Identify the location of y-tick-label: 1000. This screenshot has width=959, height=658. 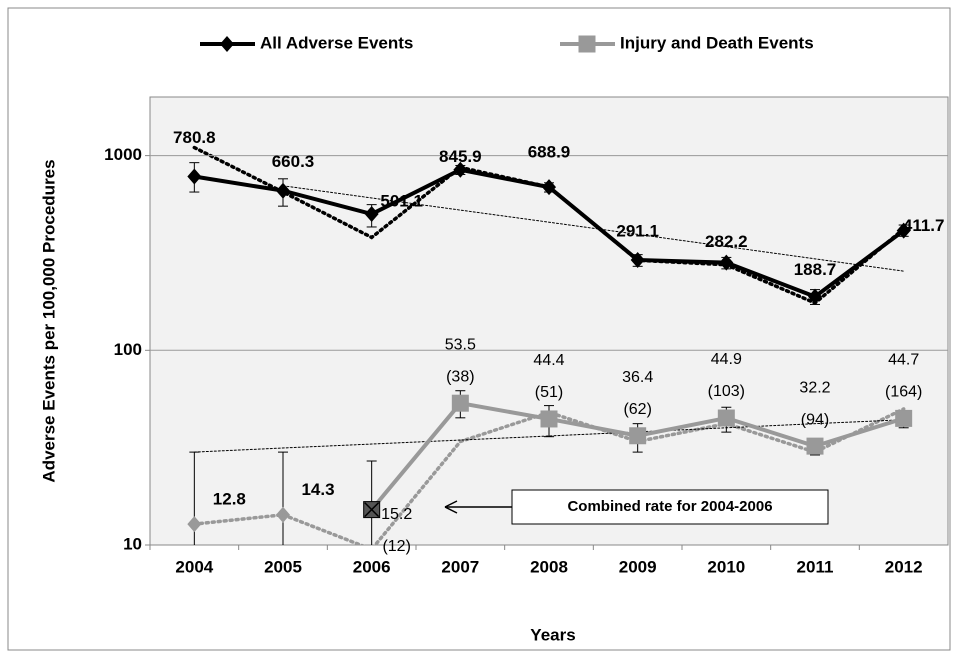
(123, 154).